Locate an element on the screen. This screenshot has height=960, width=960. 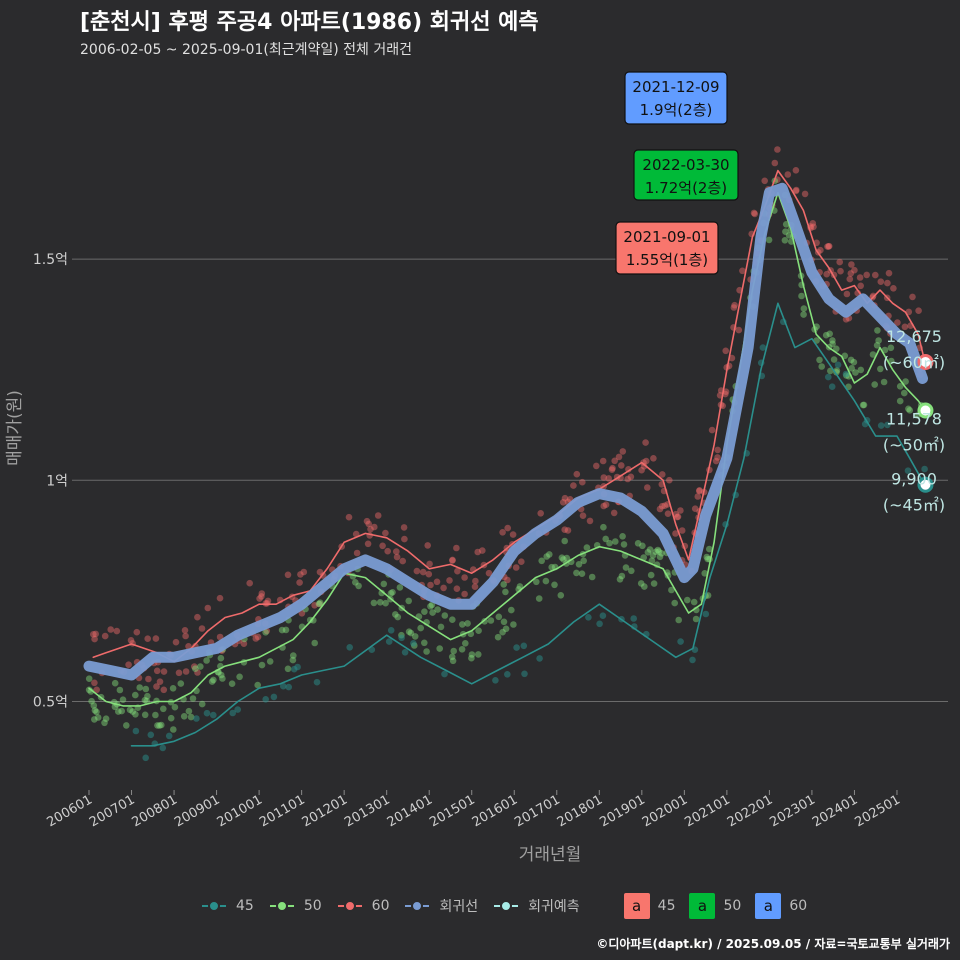
legend-box-label-60: 60 is located at coordinates (798, 906).